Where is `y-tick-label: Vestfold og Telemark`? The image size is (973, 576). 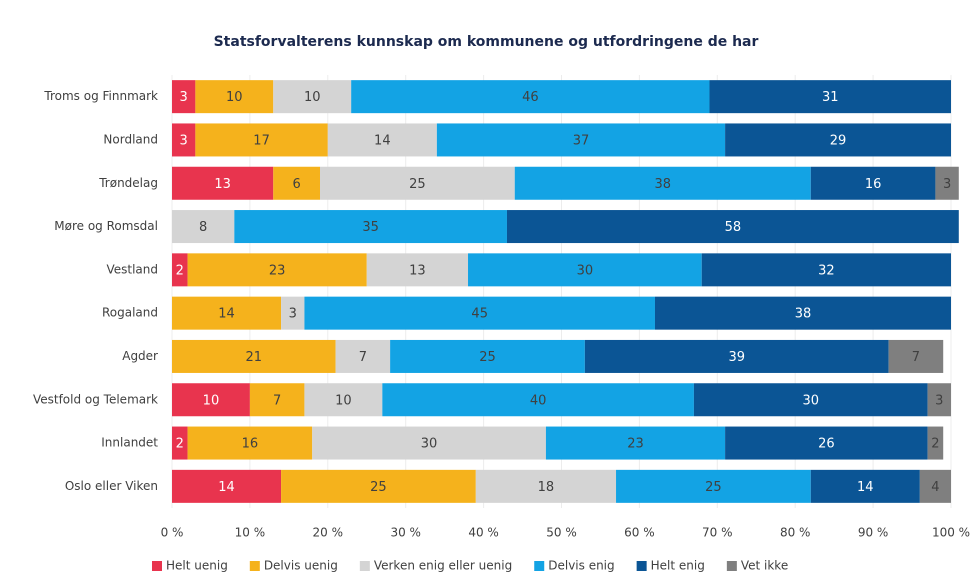
y-tick-label: Vestfold og Telemark is located at coordinates (95, 399).